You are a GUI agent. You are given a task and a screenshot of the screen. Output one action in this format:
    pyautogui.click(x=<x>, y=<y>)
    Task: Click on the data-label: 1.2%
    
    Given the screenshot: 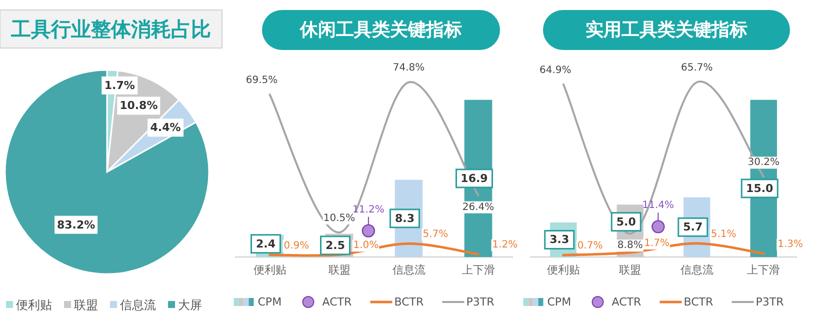 What is the action you would take?
    pyautogui.click(x=505, y=245)
    